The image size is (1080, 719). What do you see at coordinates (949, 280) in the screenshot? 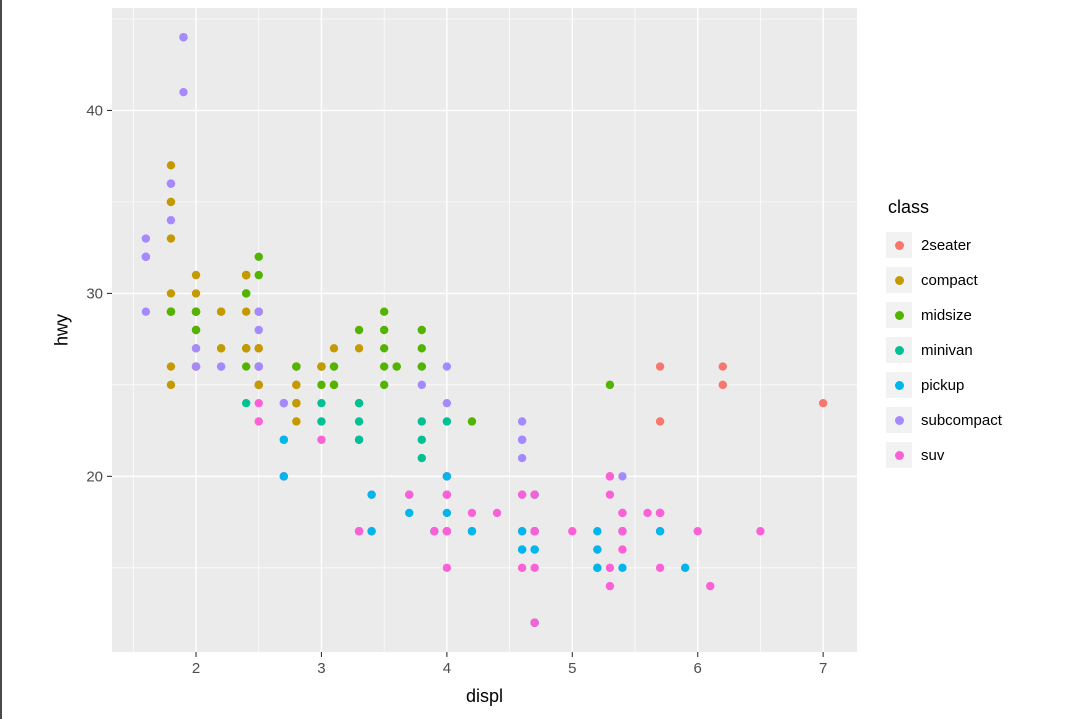
I see `legend-label: compact` at bounding box center [949, 280].